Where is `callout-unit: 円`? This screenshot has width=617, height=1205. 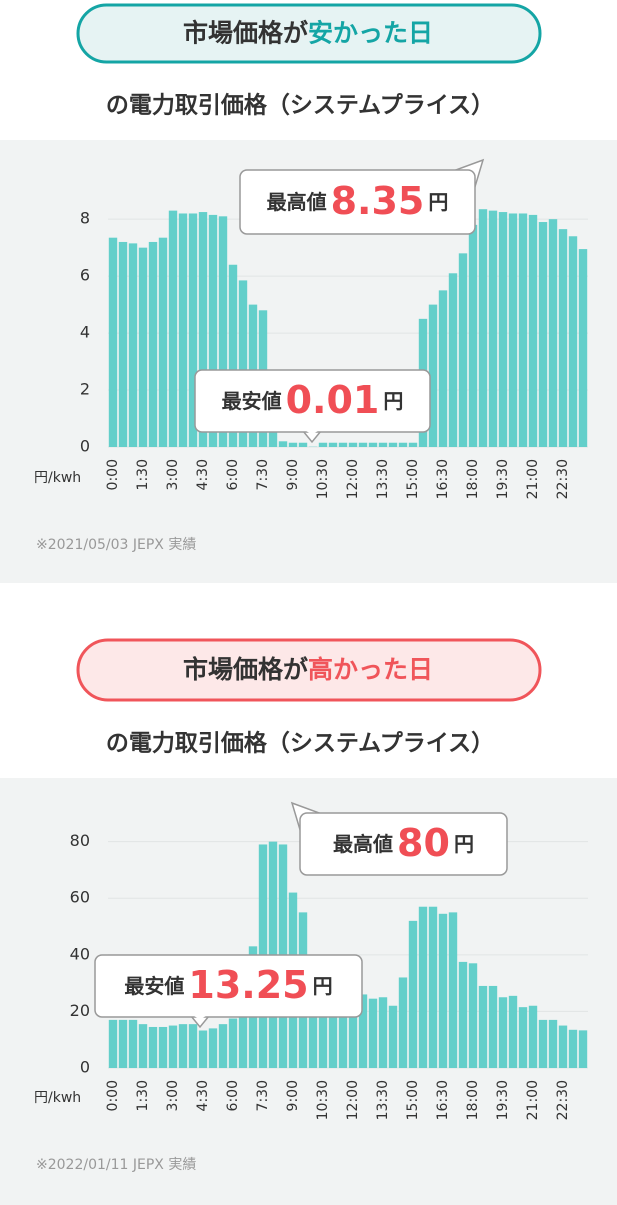
callout-unit: 円 is located at coordinates (438, 202).